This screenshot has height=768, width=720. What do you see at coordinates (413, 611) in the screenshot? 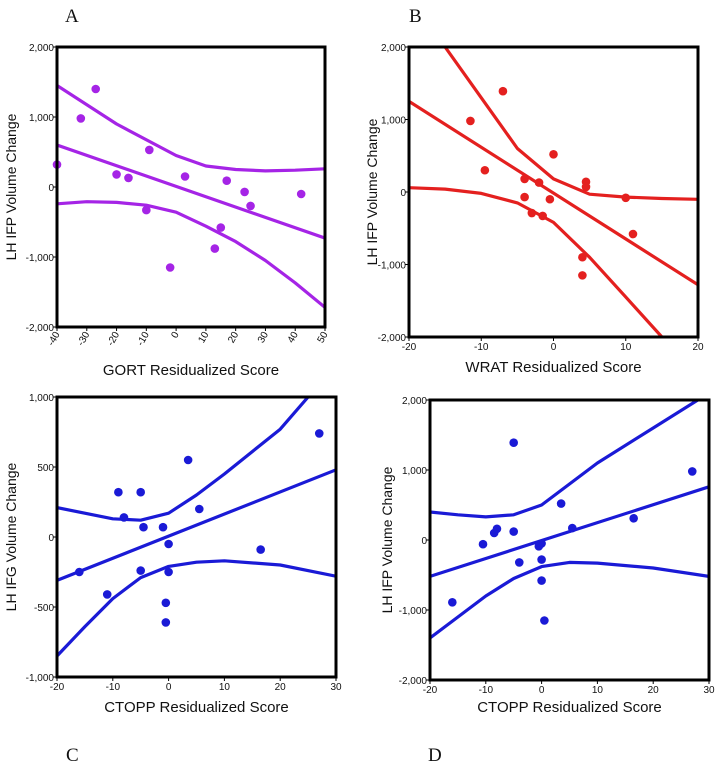
I see `chart-d-ytick-label-1: -1,000` at bounding box center [413, 611].